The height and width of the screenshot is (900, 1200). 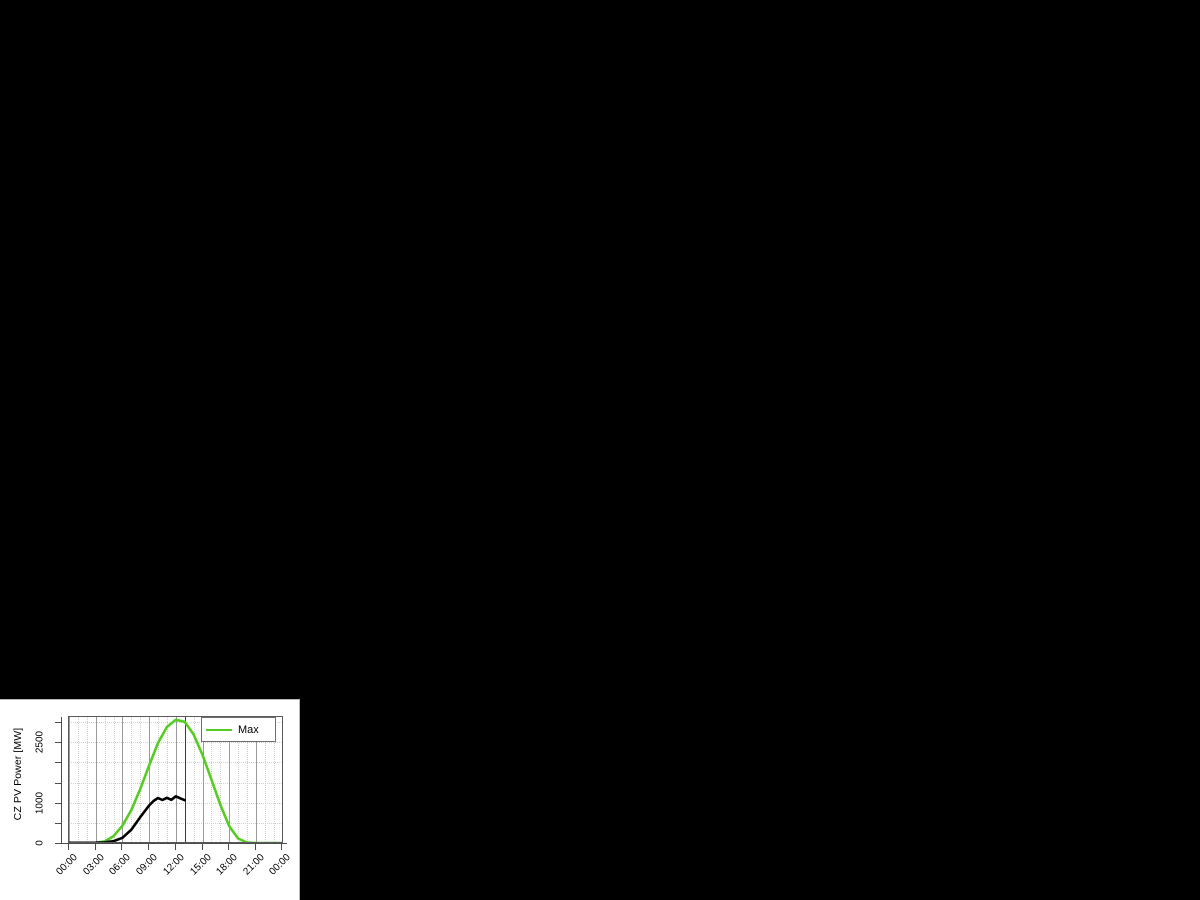 I want to click on current-time-marker, so click(x=185, y=779).